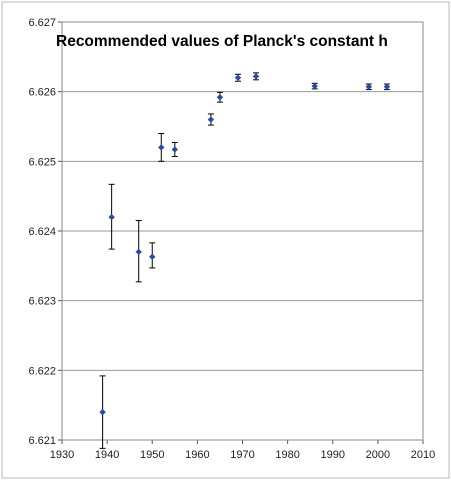 The width and height of the screenshot is (451, 485). Describe the element at coordinates (42, 371) in the screenshot. I see `y-tick-label-1: 6.622` at that location.